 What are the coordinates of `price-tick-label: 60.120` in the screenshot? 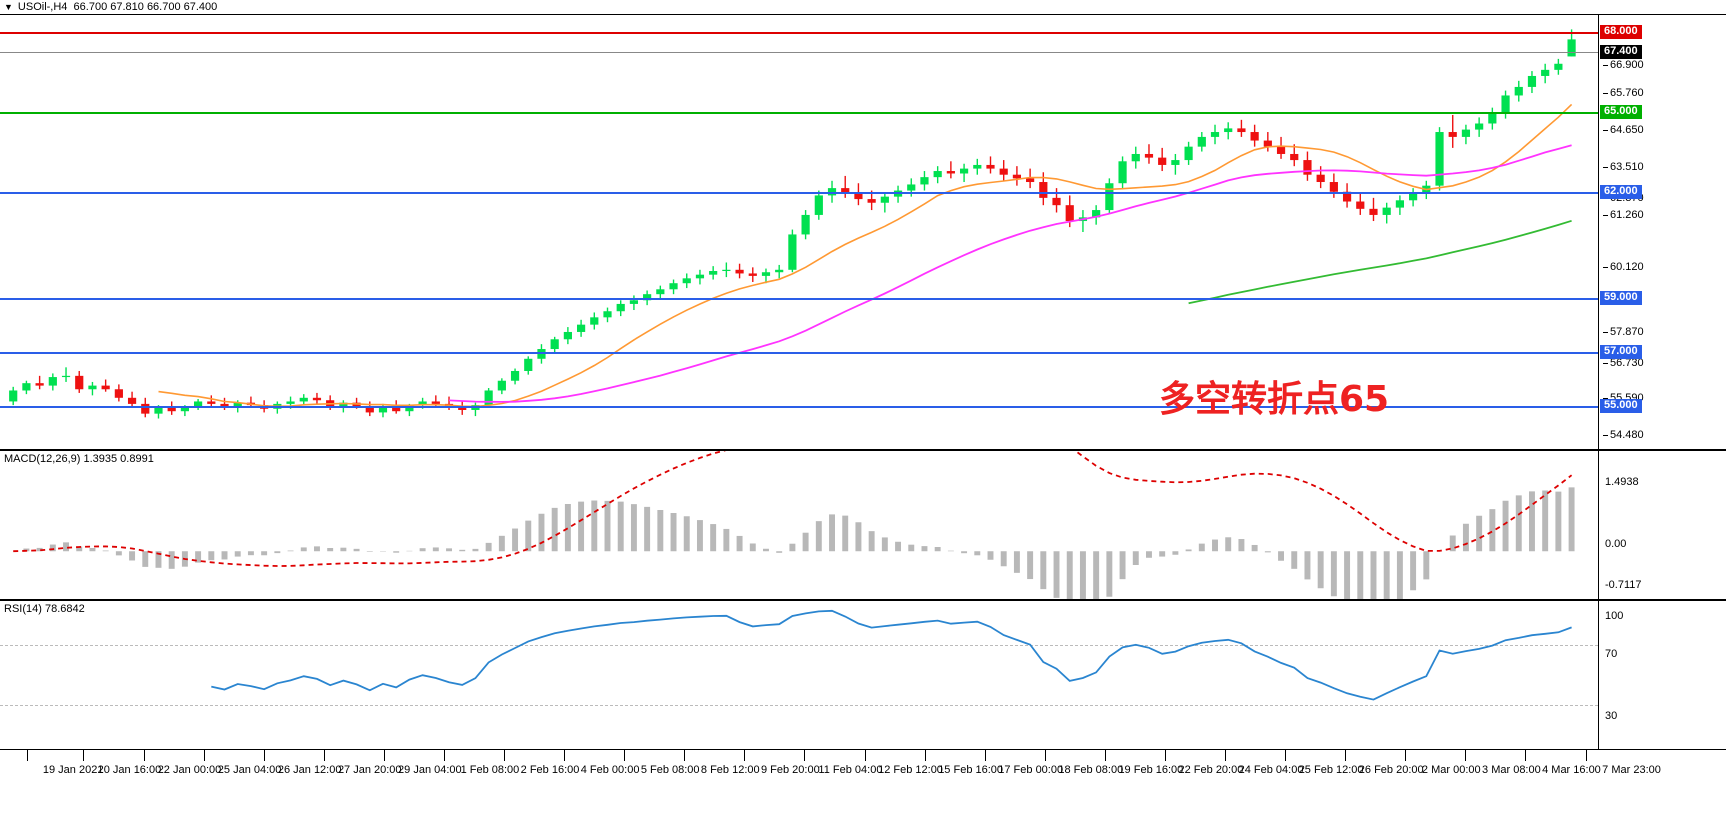 It's located at (1627, 267).